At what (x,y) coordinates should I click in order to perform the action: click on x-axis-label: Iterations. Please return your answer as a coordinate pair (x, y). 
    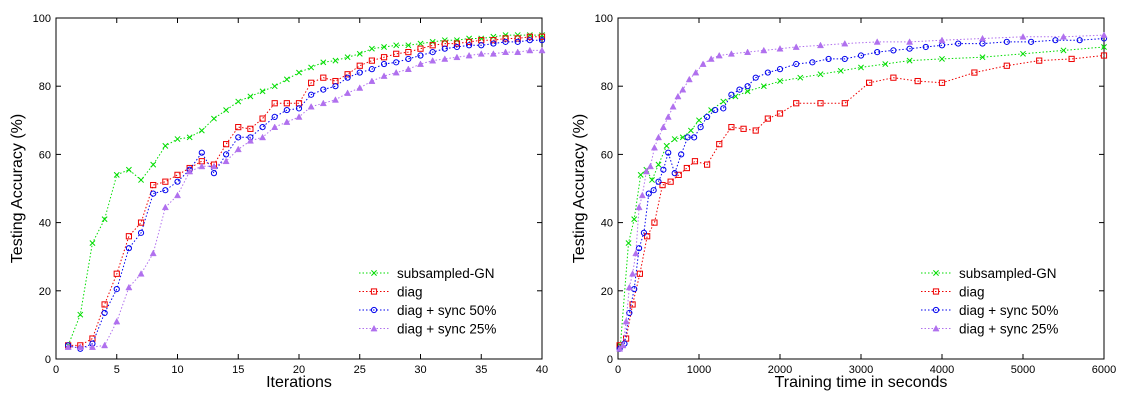
    Looking at the image, I should click on (299, 382).